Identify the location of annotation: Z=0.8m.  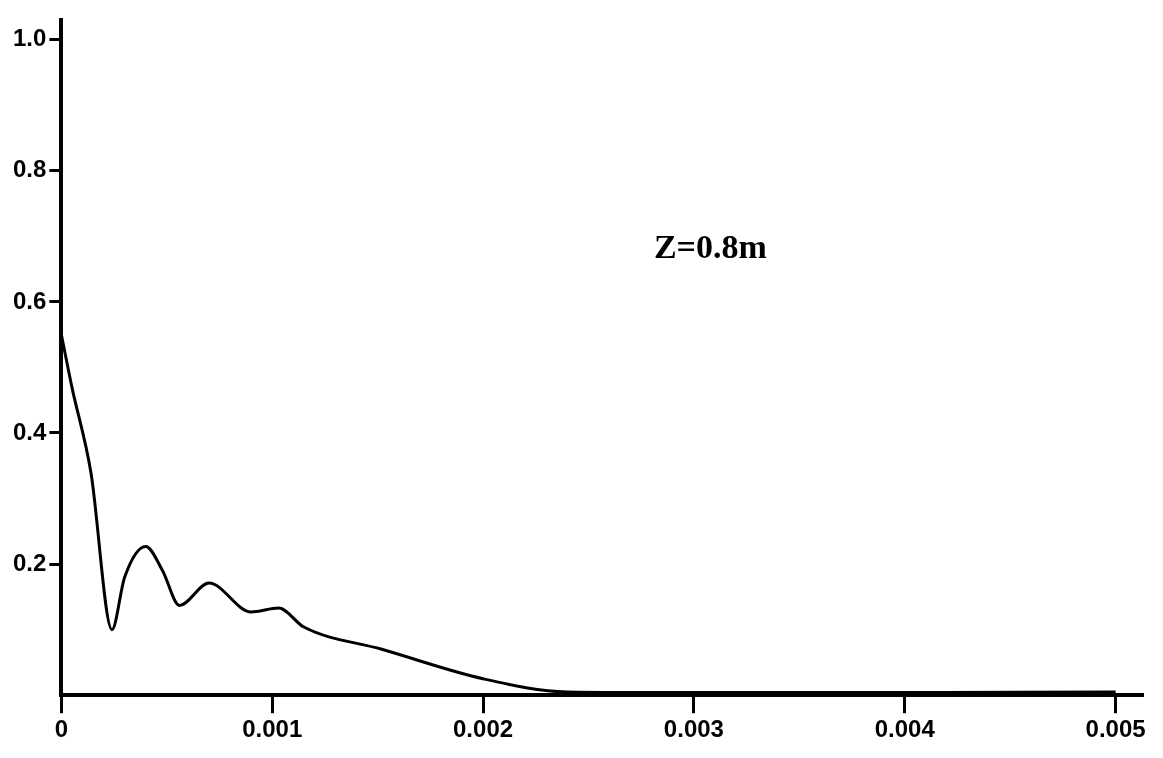
(710, 247).